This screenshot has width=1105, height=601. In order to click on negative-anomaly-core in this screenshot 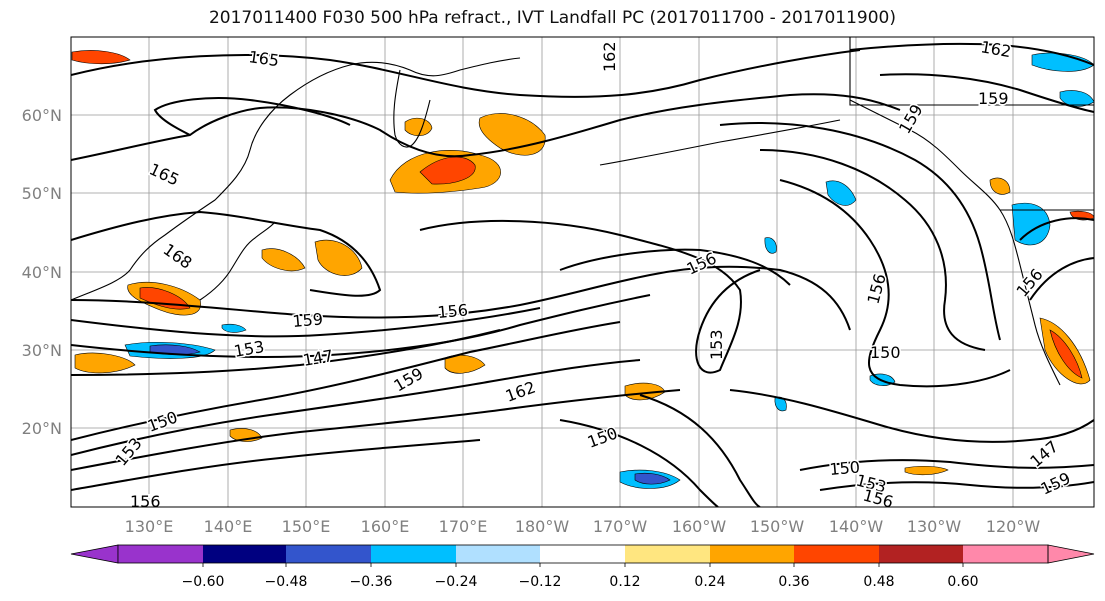, I will do `click(652, 478)`.